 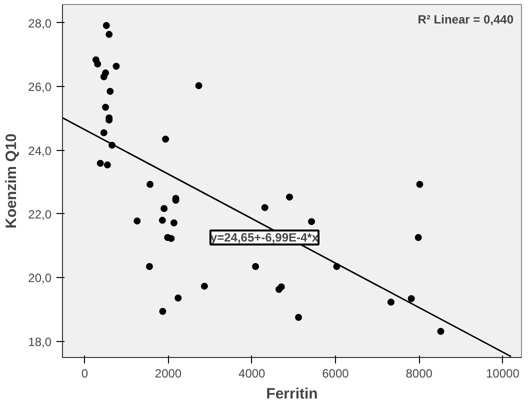 What do you see at coordinates (84, 373) in the screenshot?
I see `x-tick-label: 0` at bounding box center [84, 373].